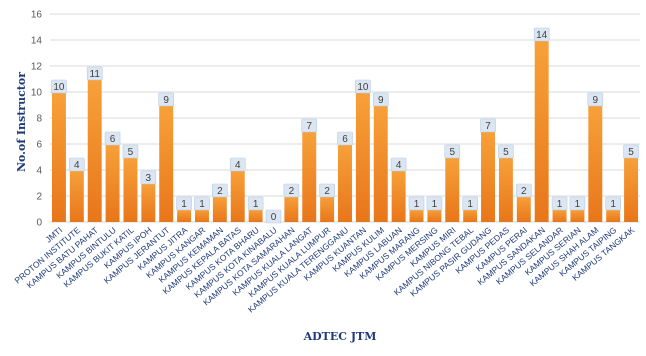  Describe the element at coordinates (340, 336) in the screenshot. I see `x-axis-title: ADTEC JTM` at that location.